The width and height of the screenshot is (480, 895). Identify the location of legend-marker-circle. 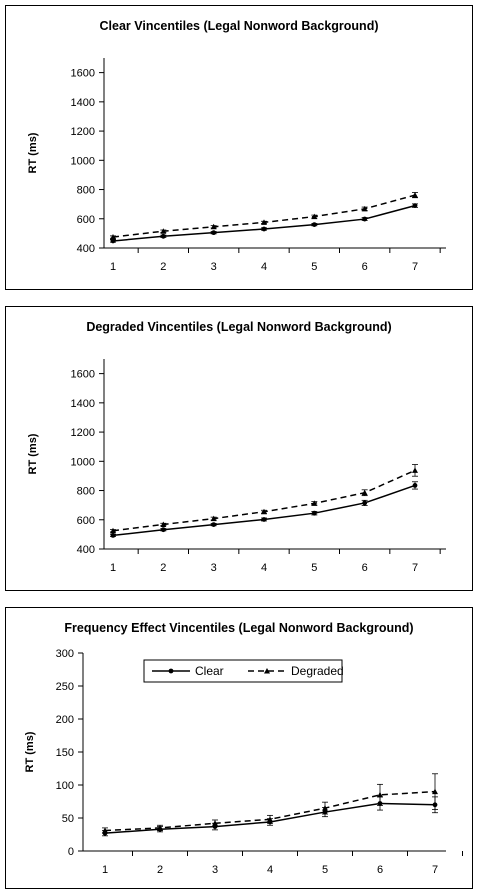
(171, 671).